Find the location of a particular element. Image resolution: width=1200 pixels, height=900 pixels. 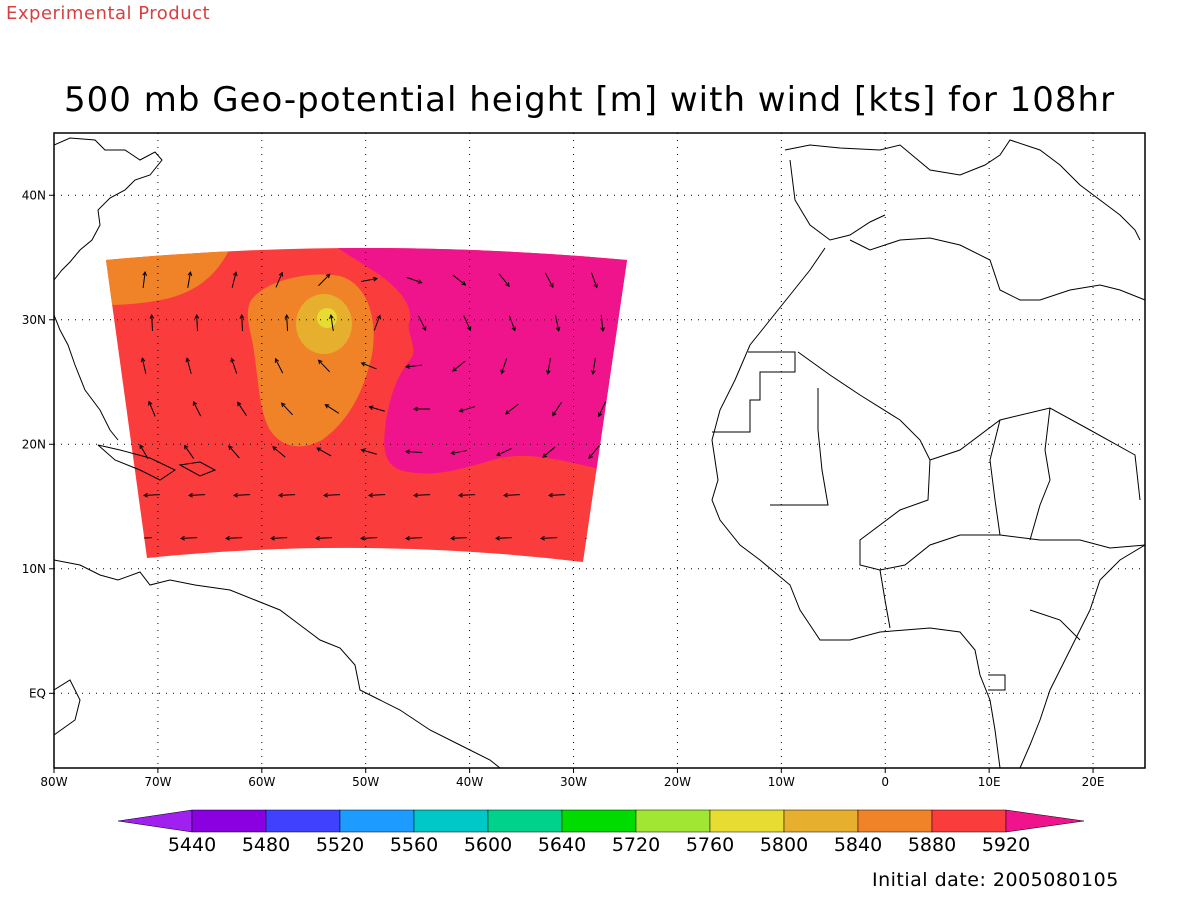

lon-tick-label: 60W is located at coordinates (261, 782).